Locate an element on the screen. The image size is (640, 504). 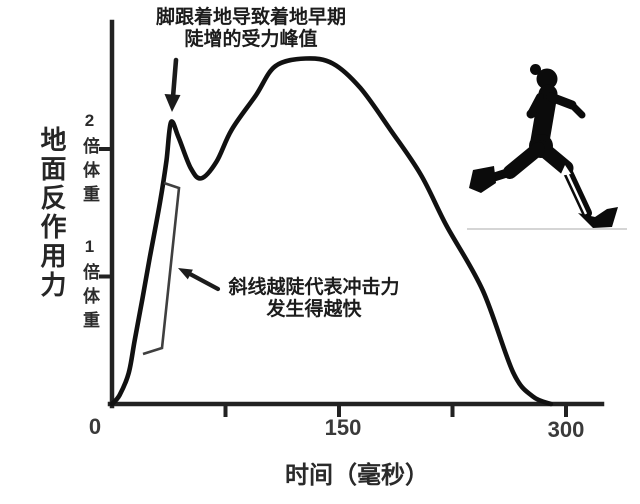
impact-peak-annotation: 脚跟着地导致着地早期 陡增的受力峰值 is located at coordinates (251, 28).